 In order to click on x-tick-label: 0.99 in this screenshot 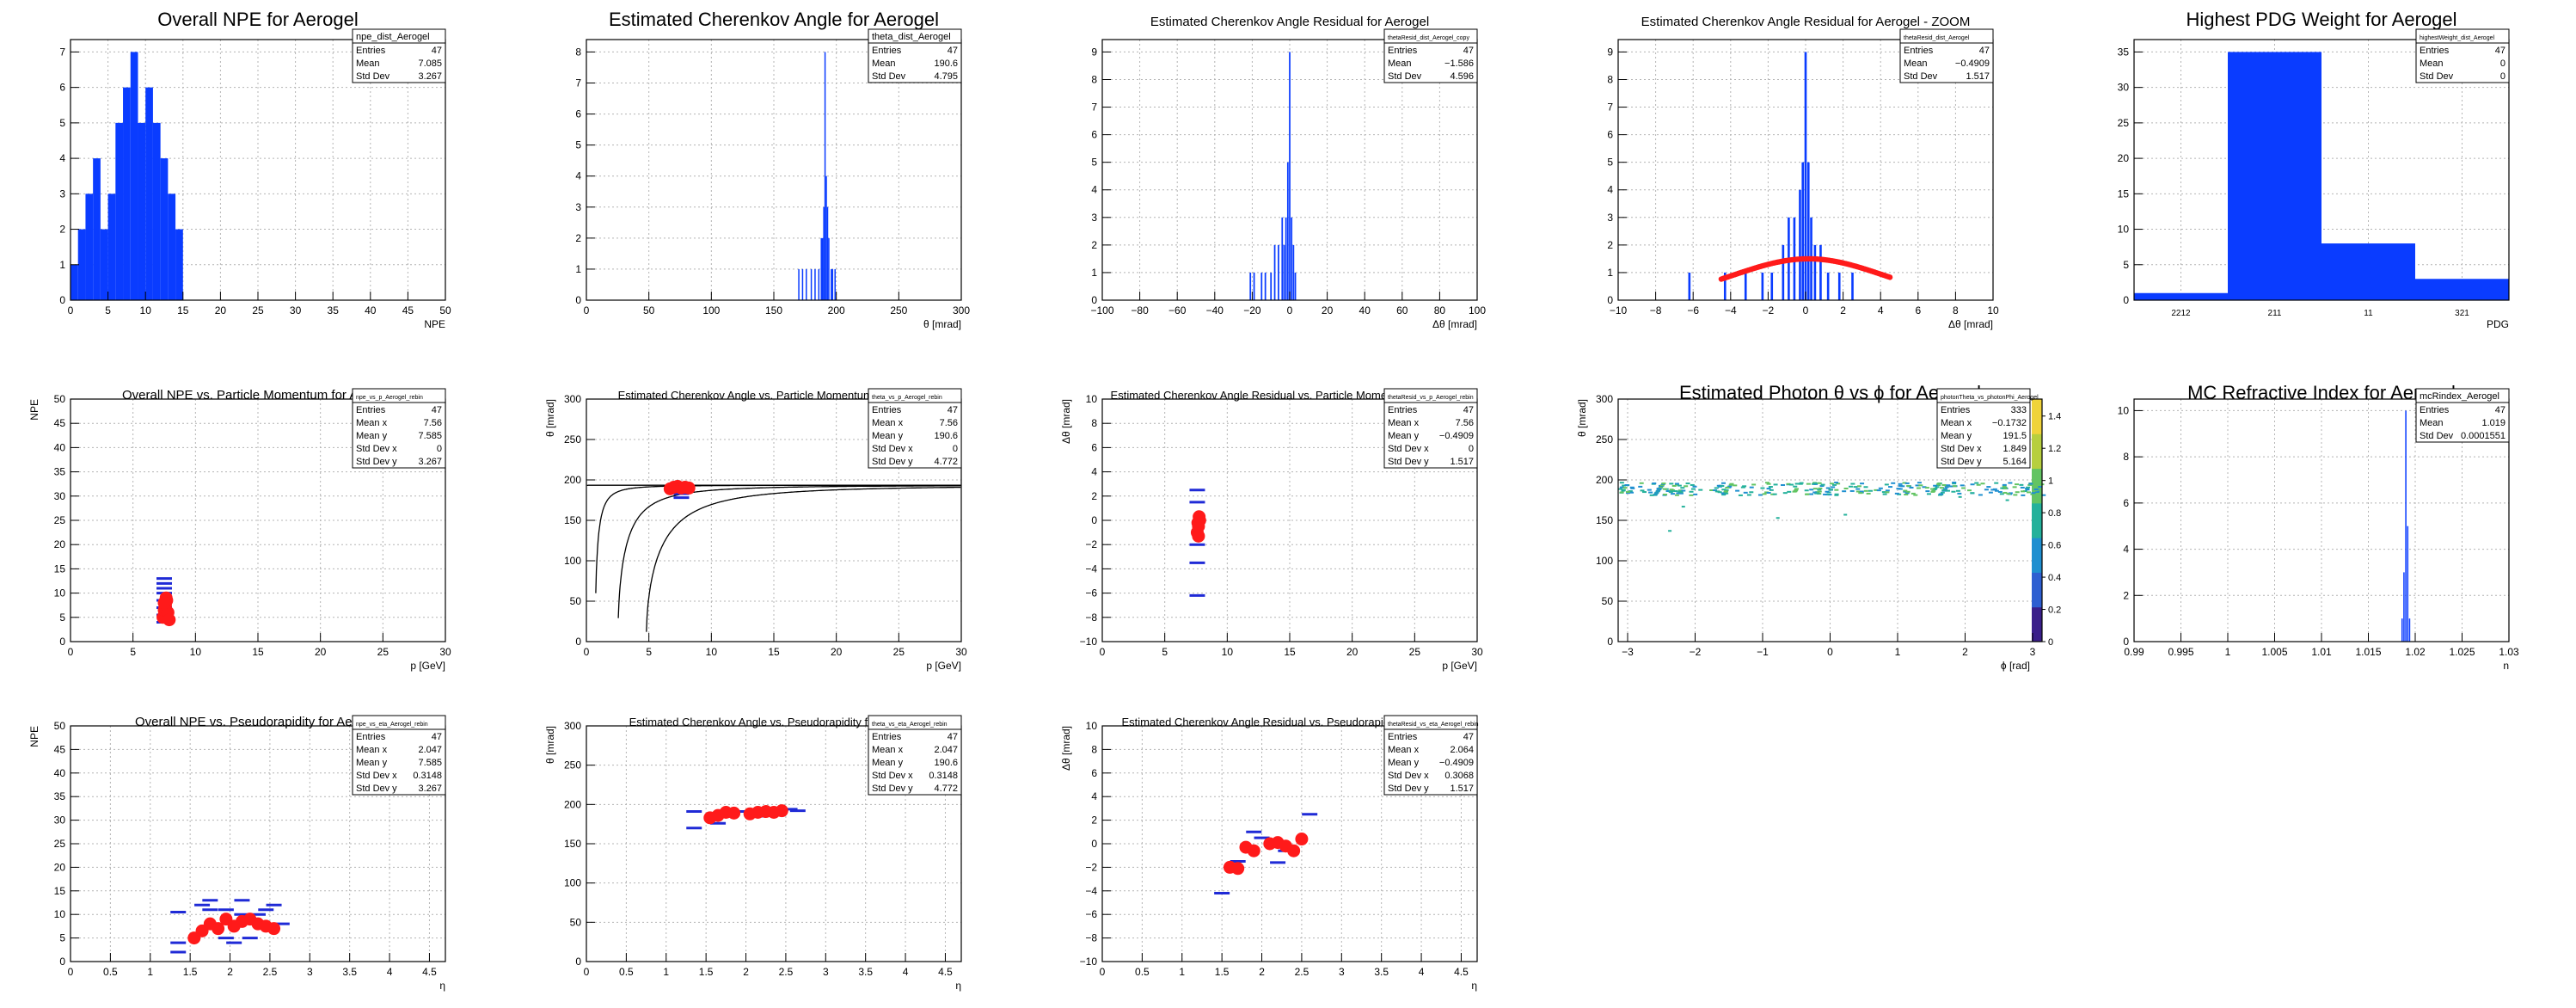, I will do `click(2134, 652)`.